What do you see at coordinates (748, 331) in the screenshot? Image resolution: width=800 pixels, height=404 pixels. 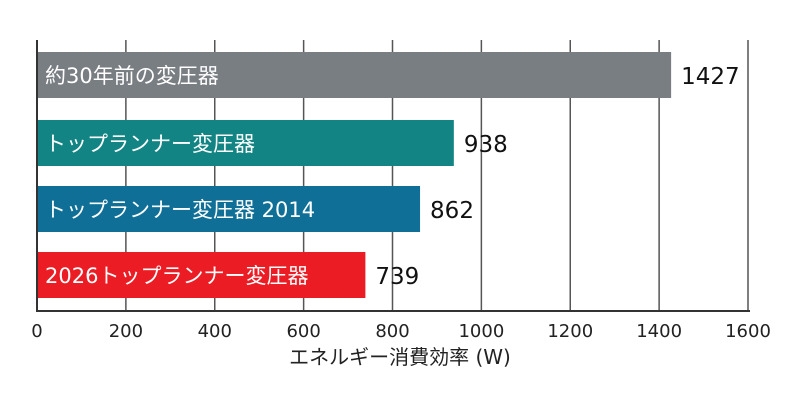 I see `x-tick-label: 1600` at bounding box center [748, 331].